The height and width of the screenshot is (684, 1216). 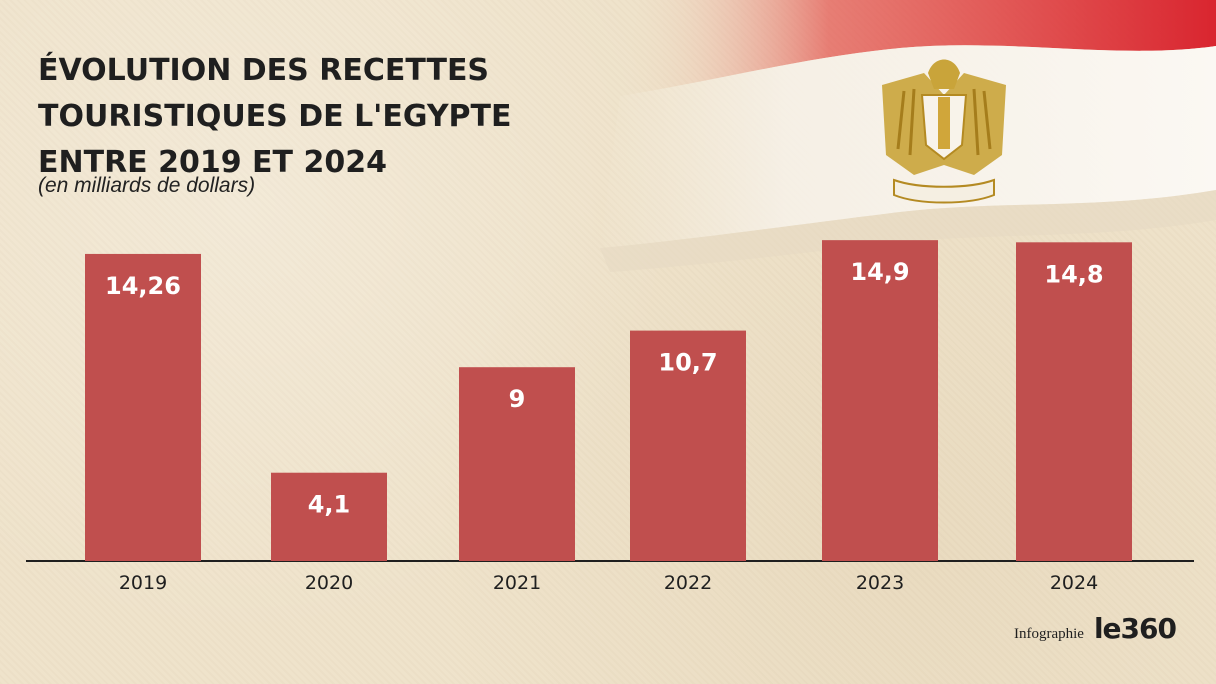 I want to click on data-label-2022: 10,7, so click(x=687, y=363).